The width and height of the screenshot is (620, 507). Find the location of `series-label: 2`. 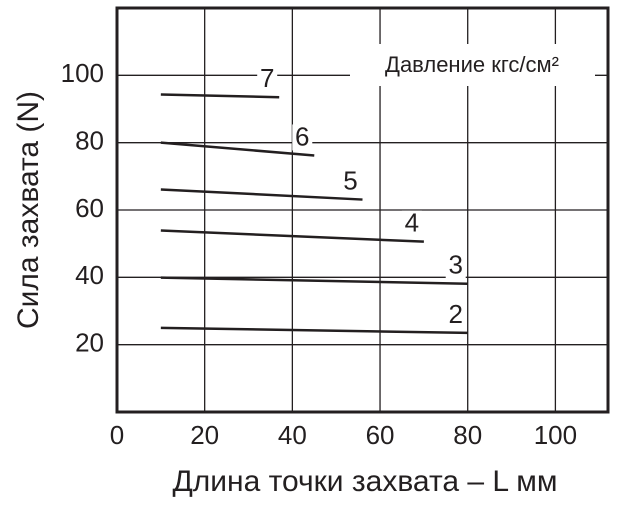

series-label: 2 is located at coordinates (455, 314).